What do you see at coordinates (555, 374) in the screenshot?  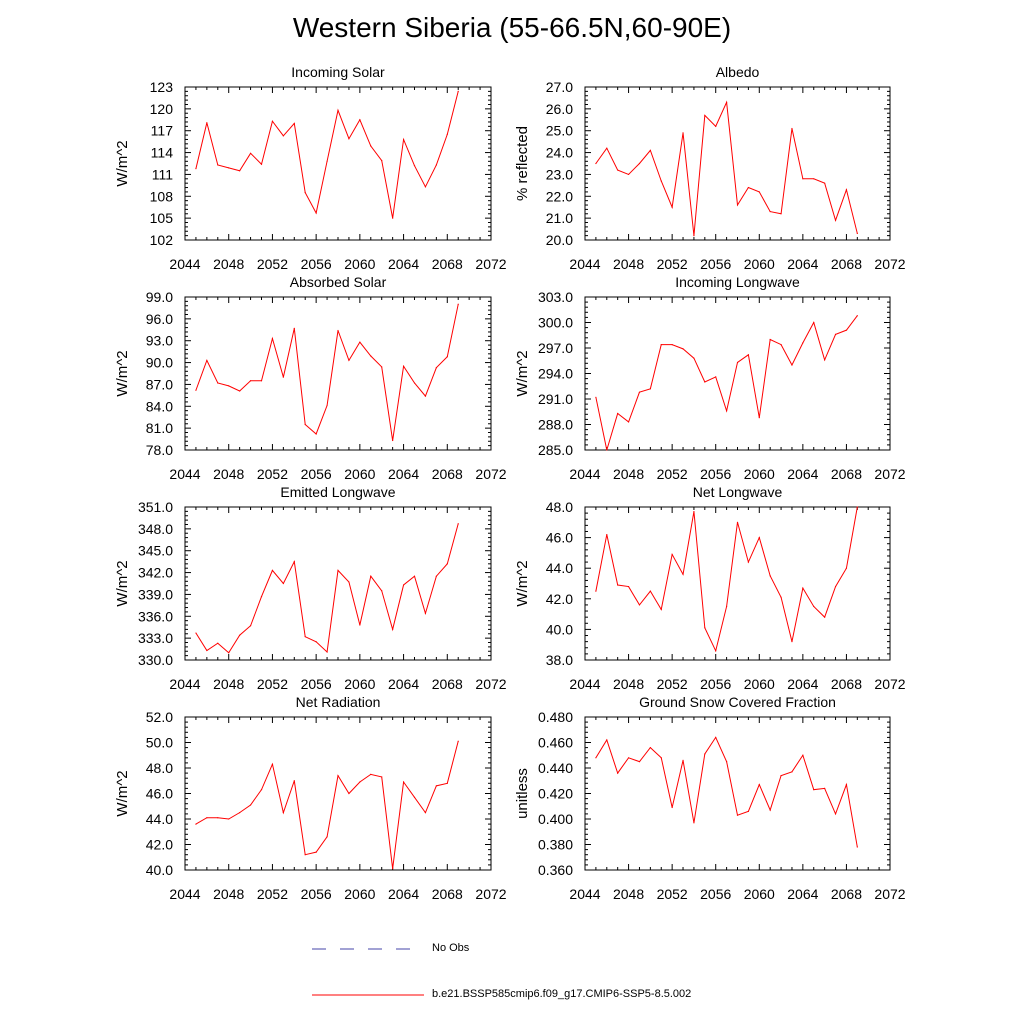 I see `y-tick-label: 294.0` at bounding box center [555, 374].